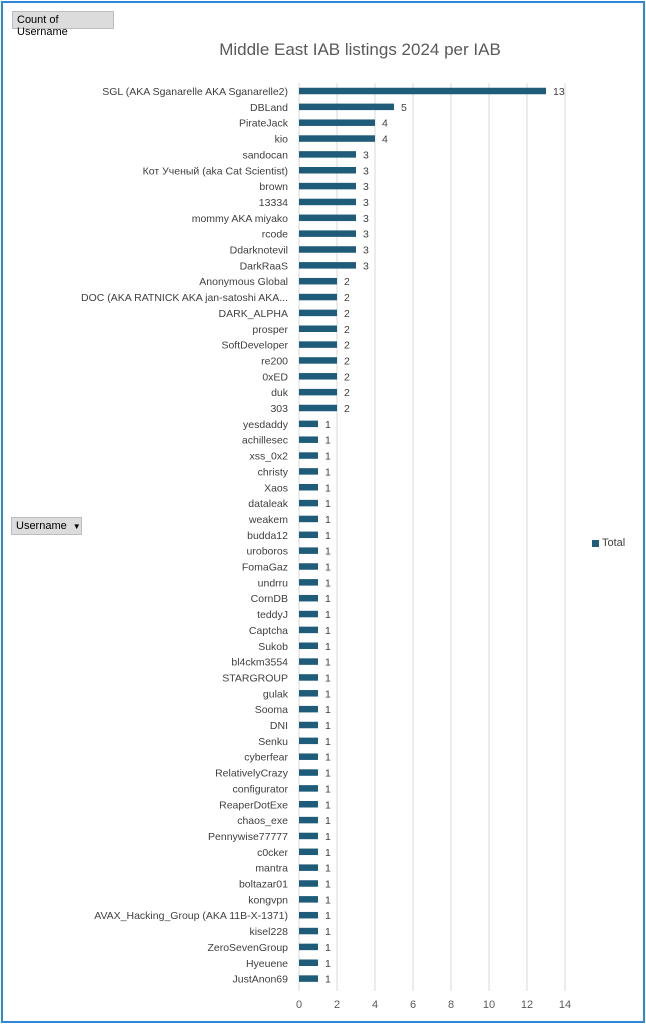  What do you see at coordinates (262, 821) in the screenshot?
I see `category-label: chaos_exe` at bounding box center [262, 821].